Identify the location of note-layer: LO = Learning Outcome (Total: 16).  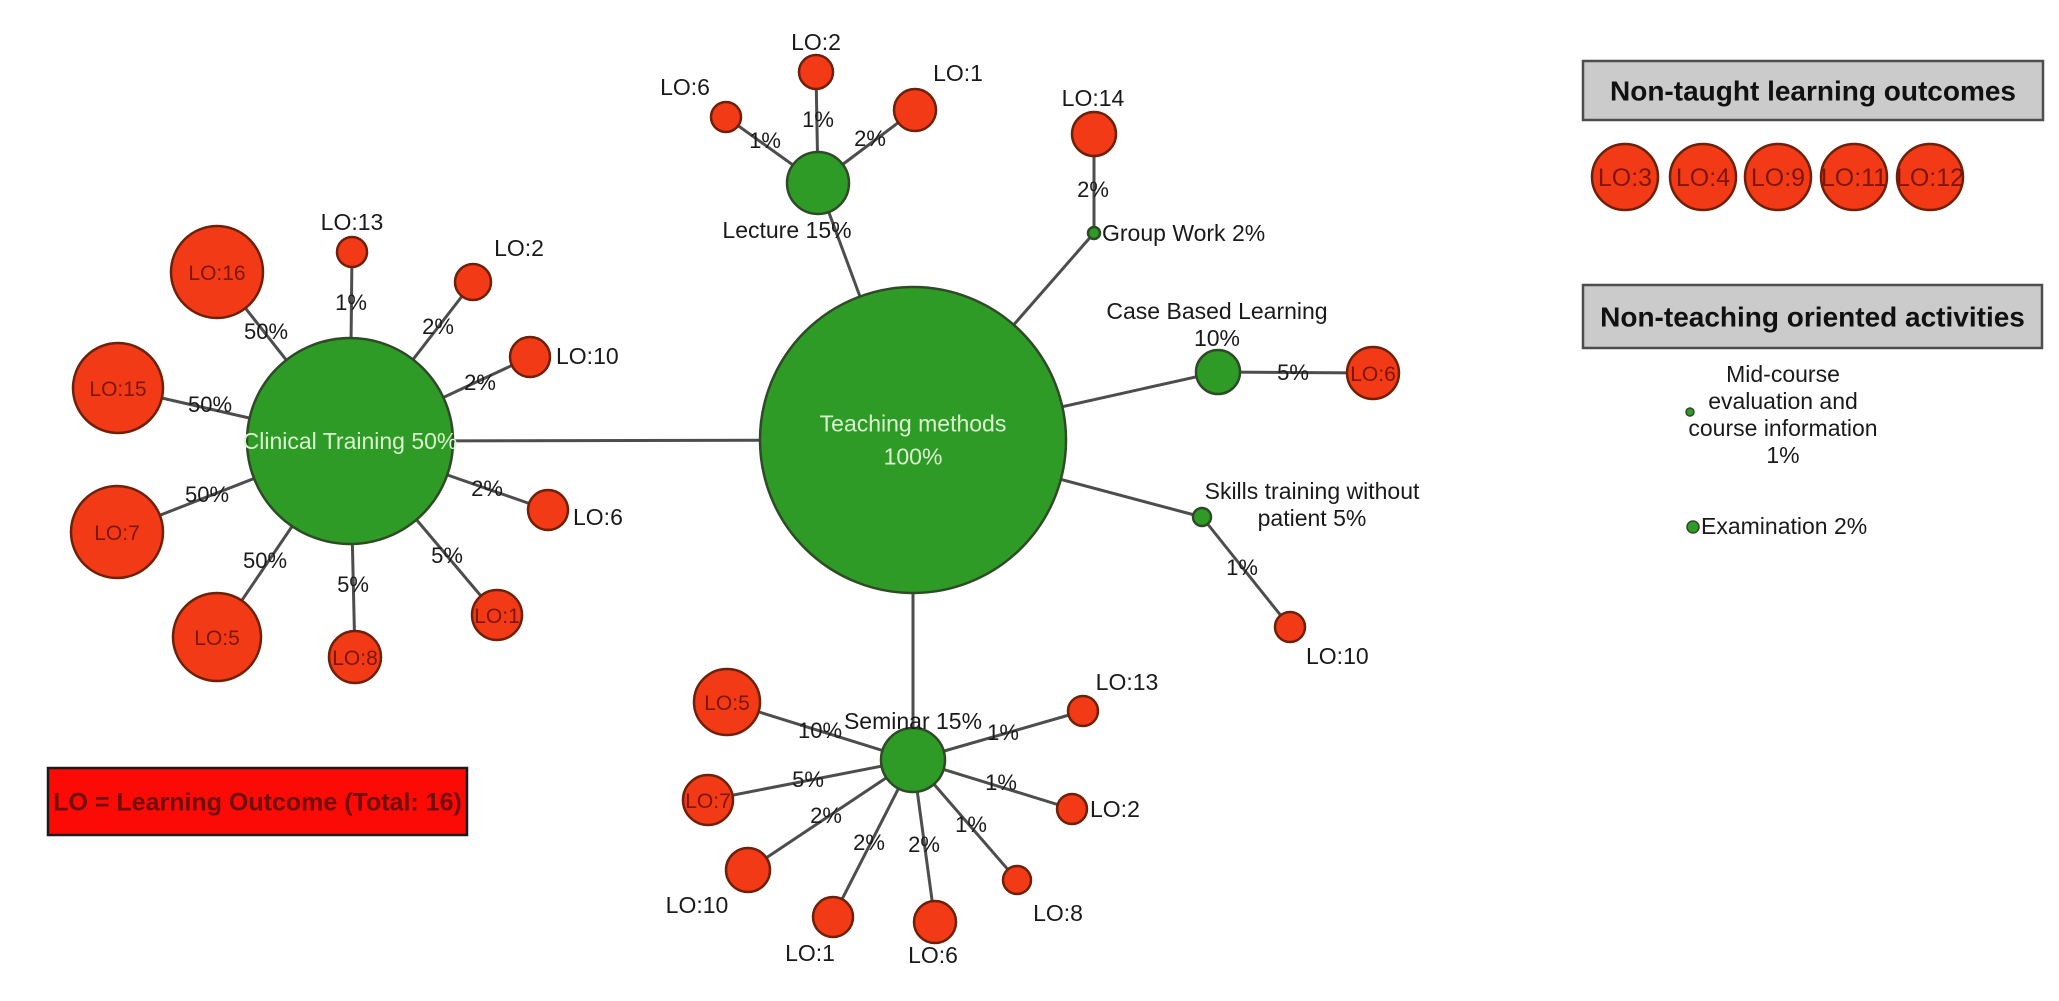
(257, 801).